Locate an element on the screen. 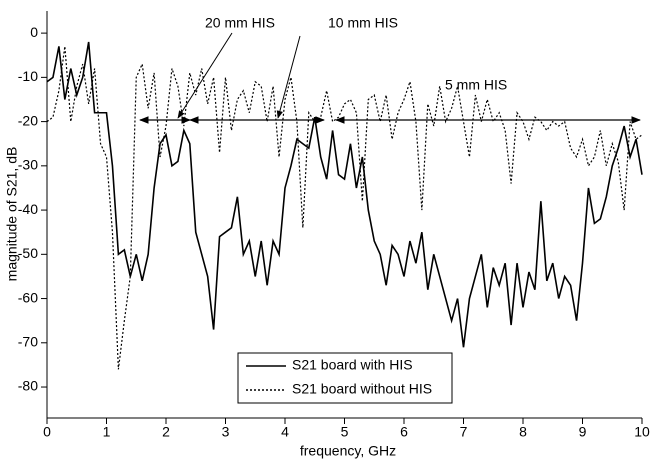 The width and height of the screenshot is (667, 462). y-tick-label: -70 is located at coordinates (28, 341).